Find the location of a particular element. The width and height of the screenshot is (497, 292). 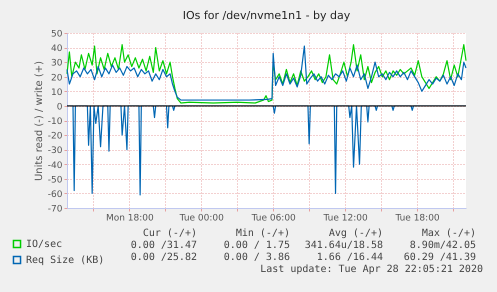

y-tick-label: 0 is located at coordinates (59, 107).